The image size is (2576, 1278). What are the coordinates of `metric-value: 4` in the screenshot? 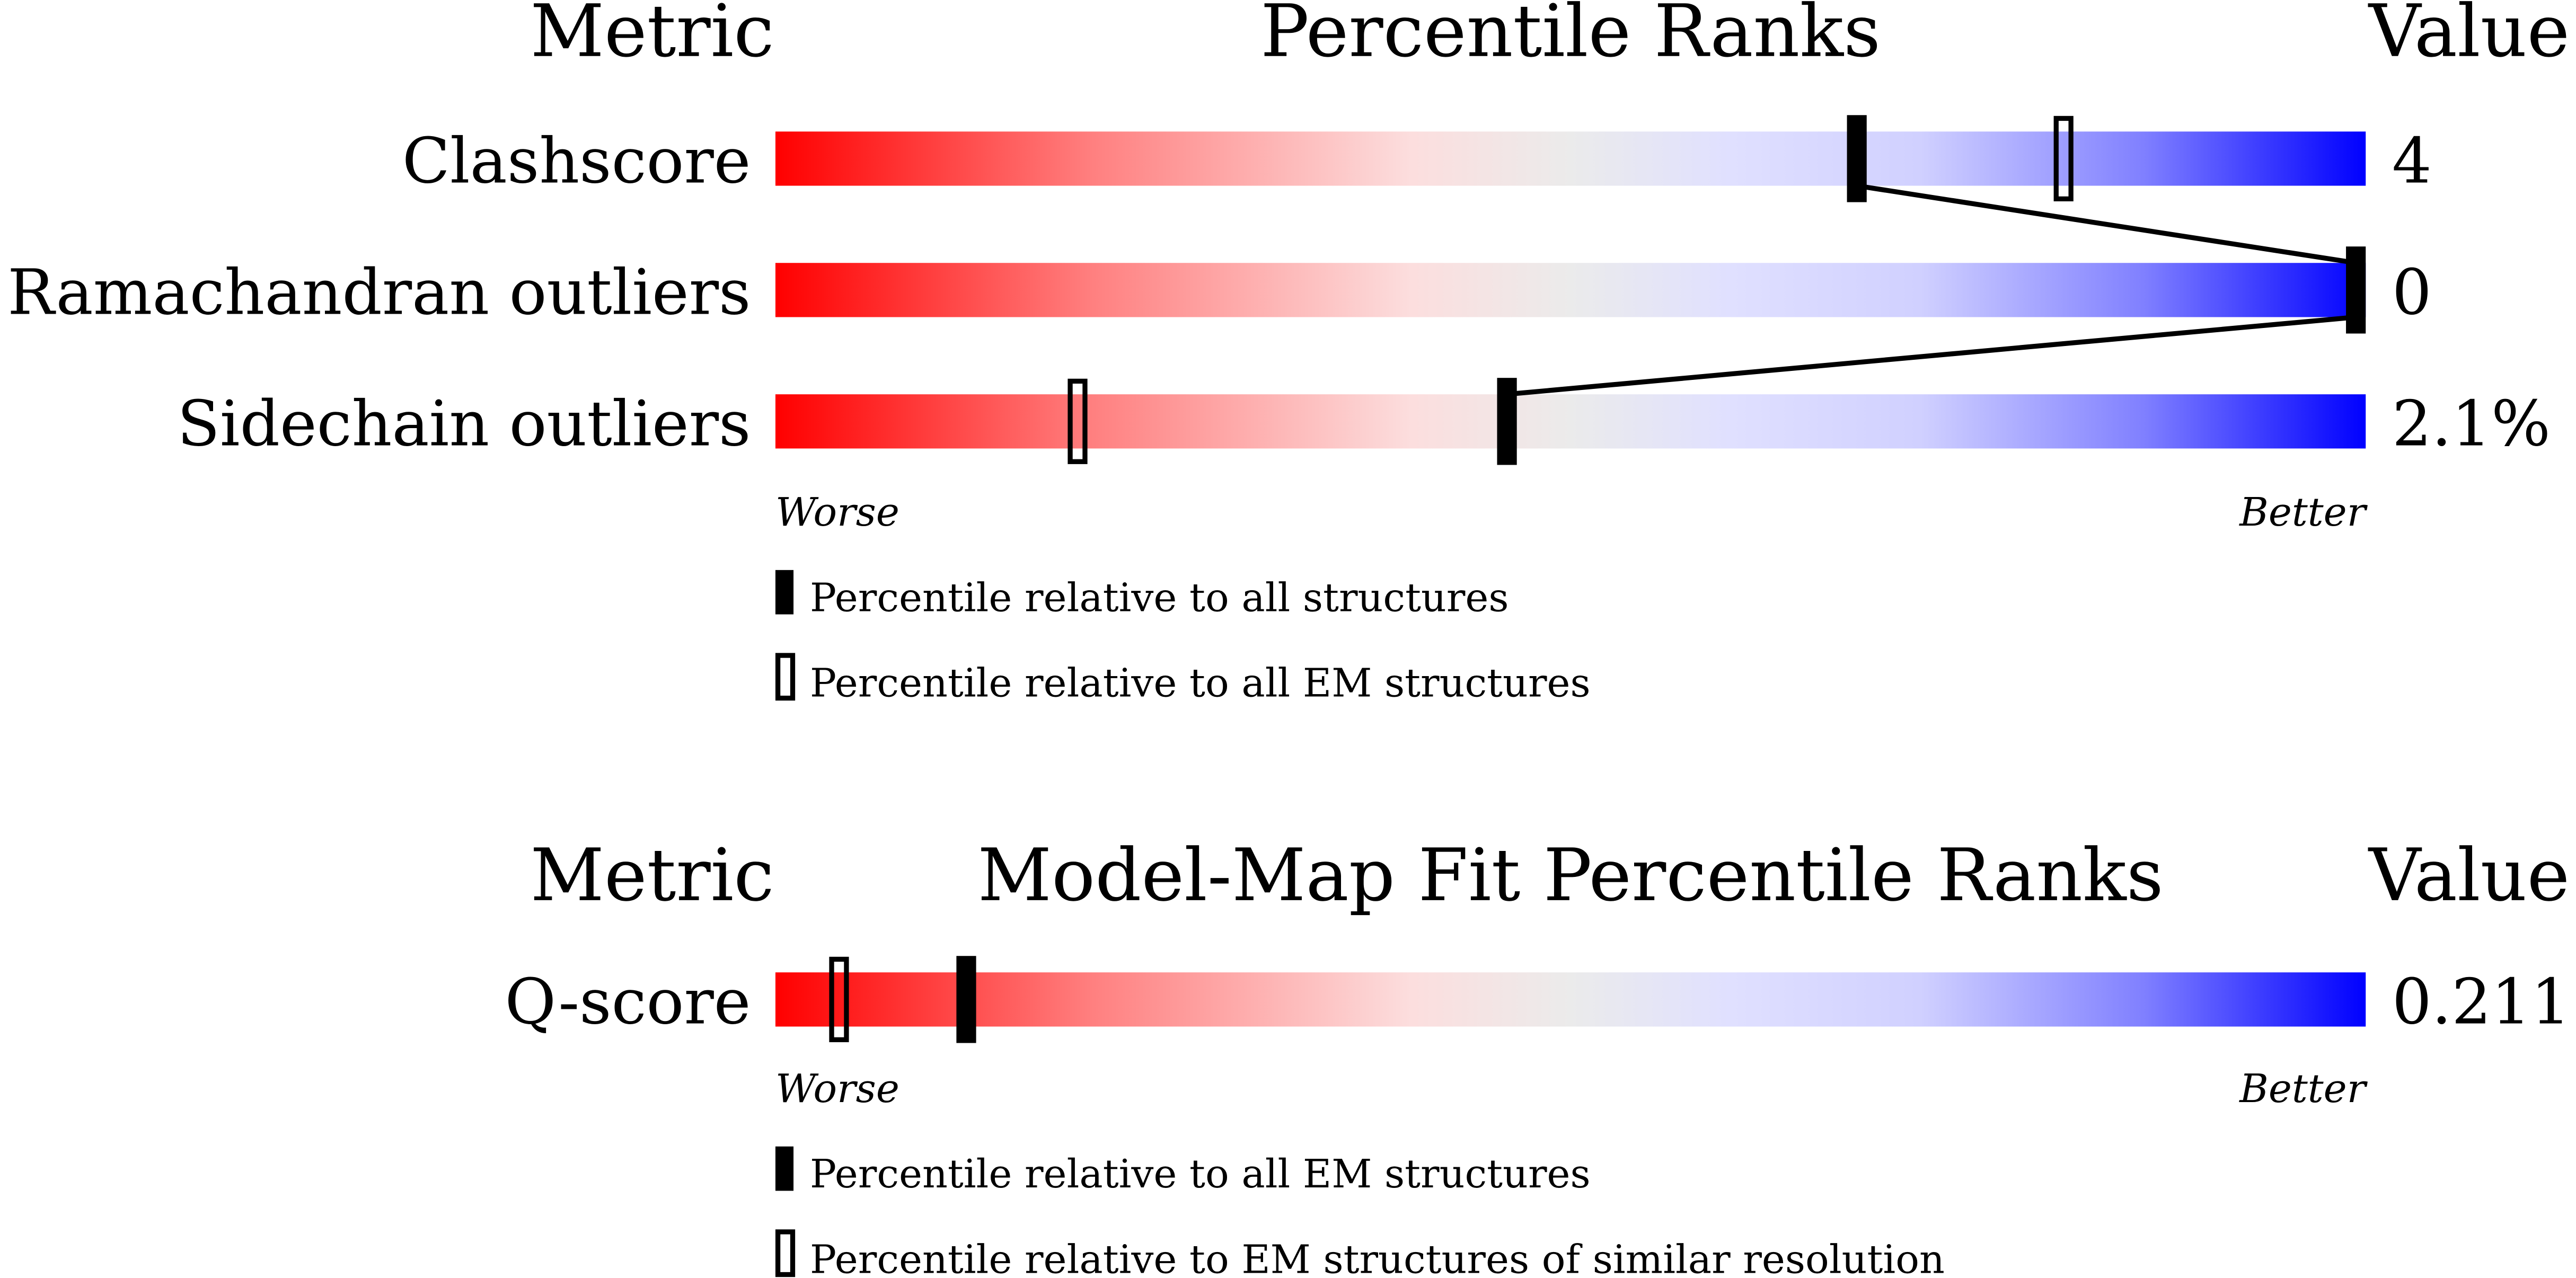 It's located at (2412, 161).